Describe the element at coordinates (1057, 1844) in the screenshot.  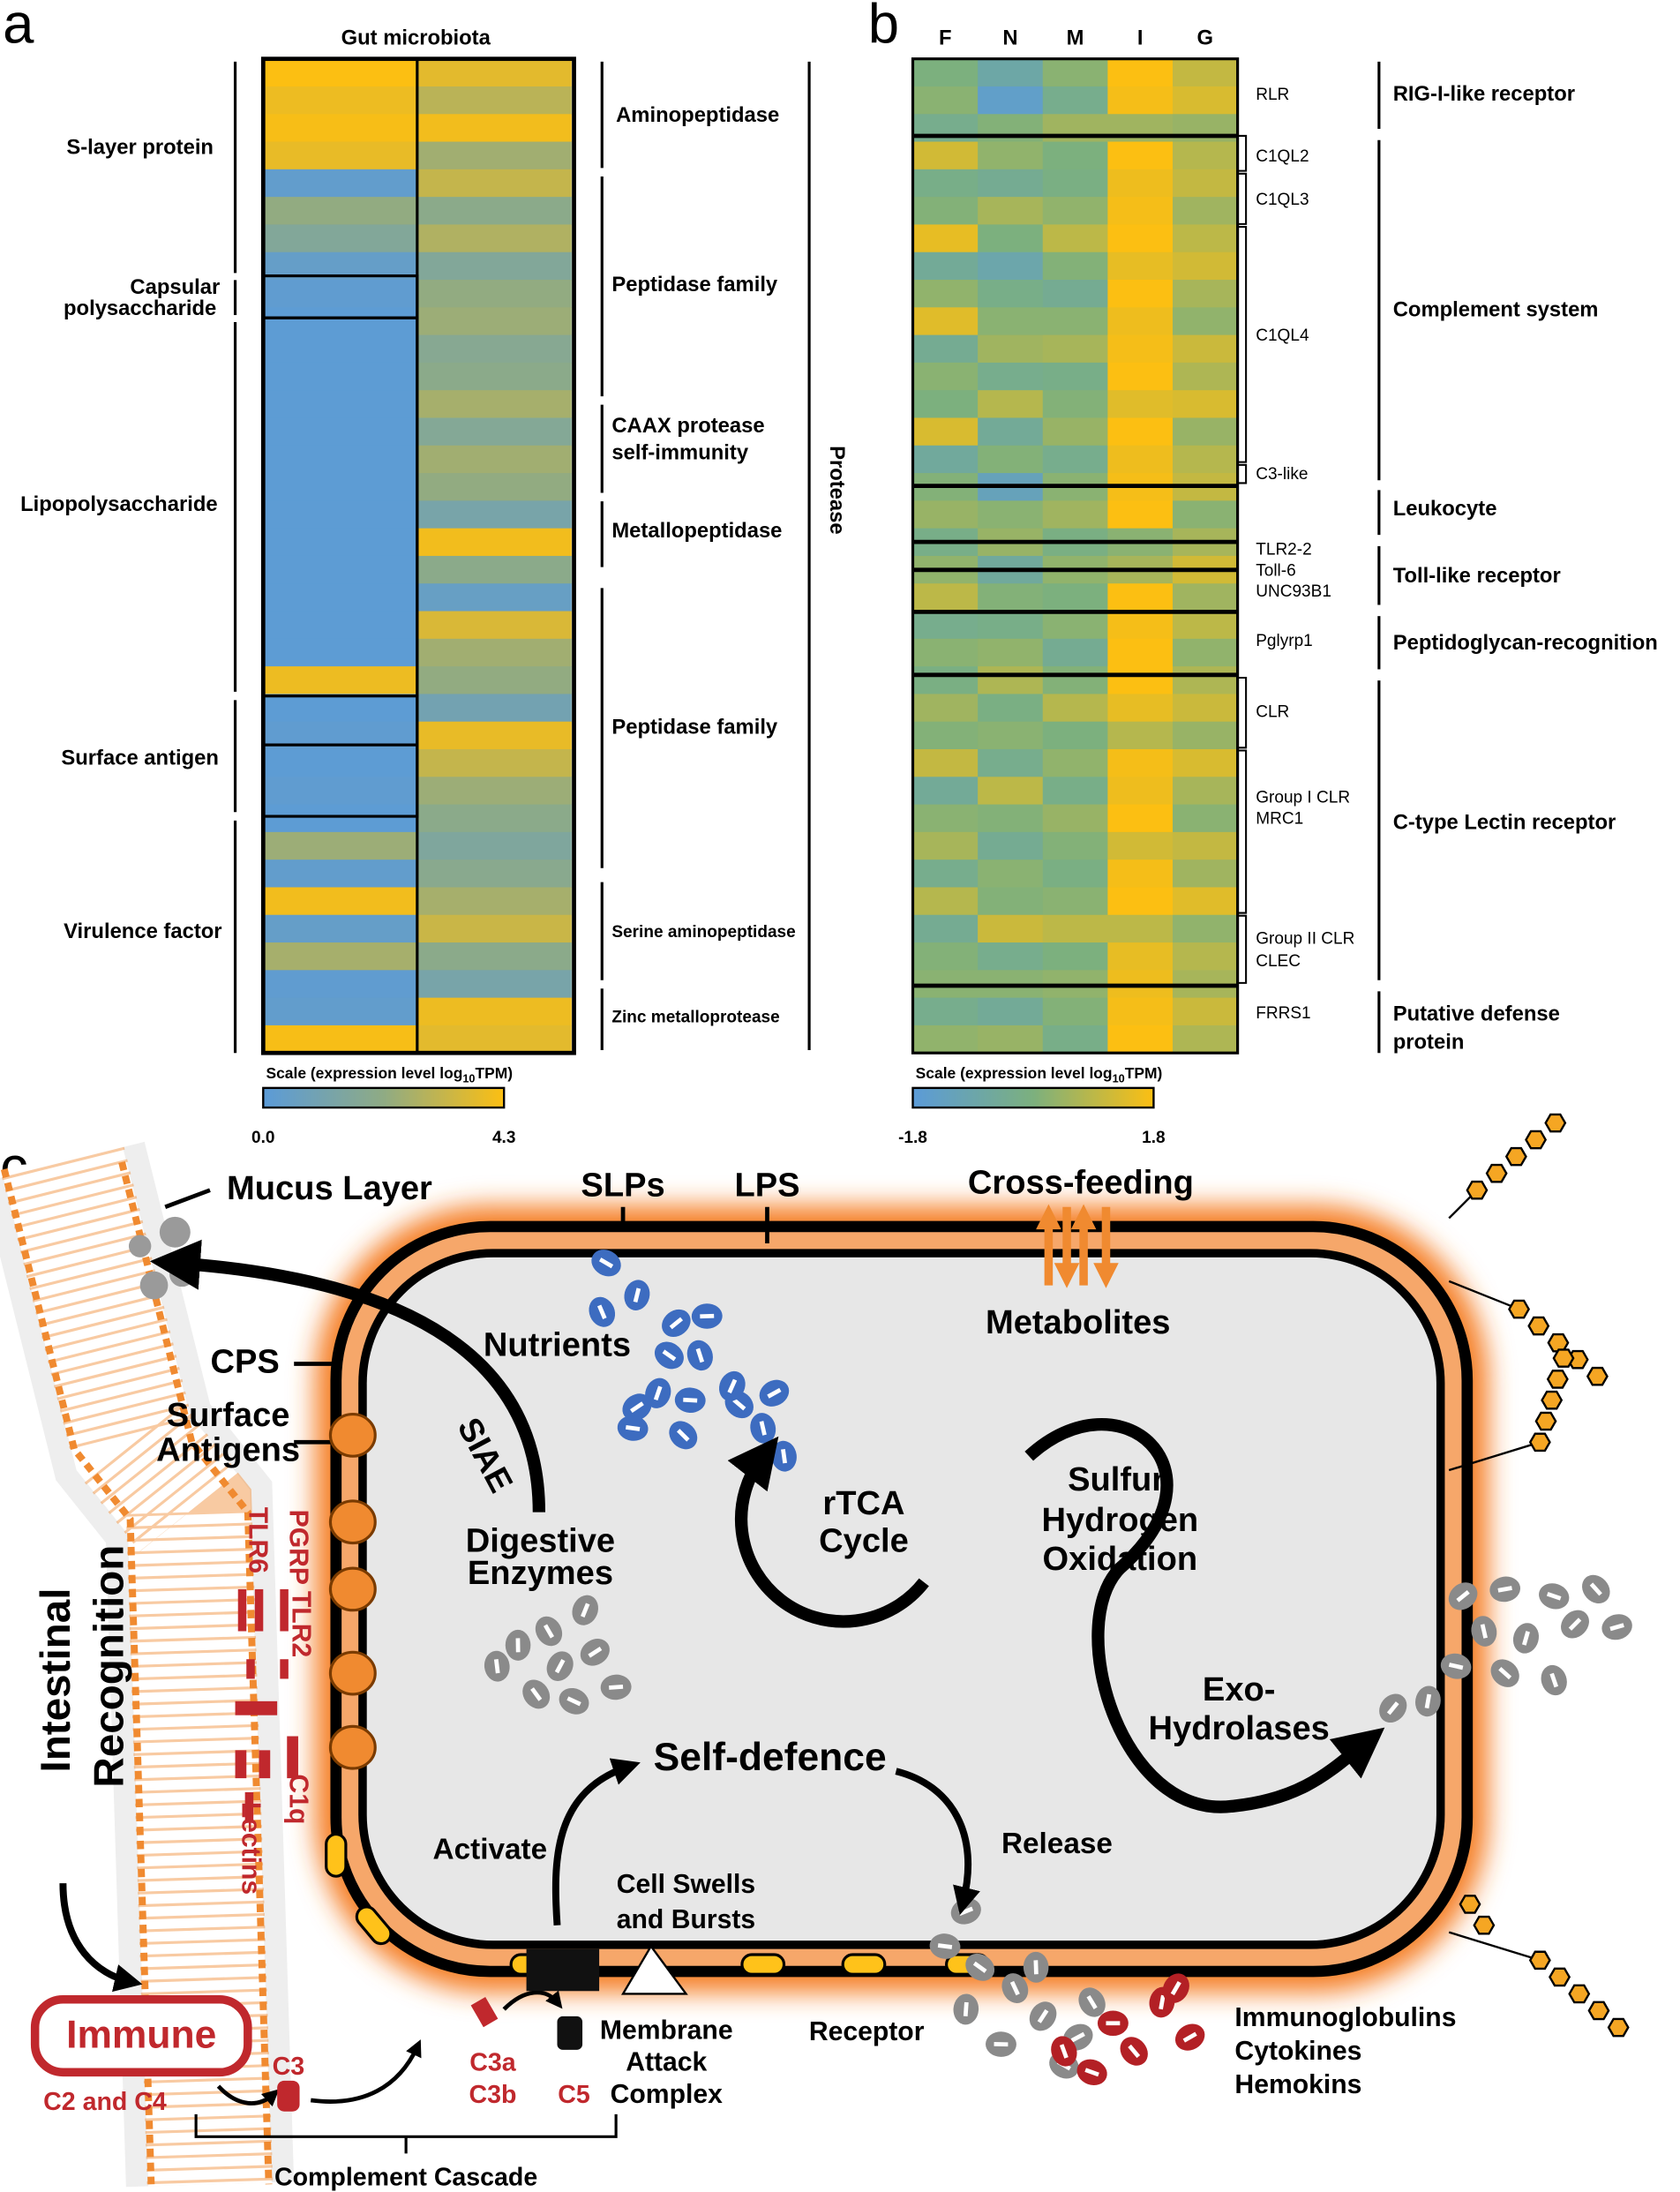
I see `label: Release` at that location.